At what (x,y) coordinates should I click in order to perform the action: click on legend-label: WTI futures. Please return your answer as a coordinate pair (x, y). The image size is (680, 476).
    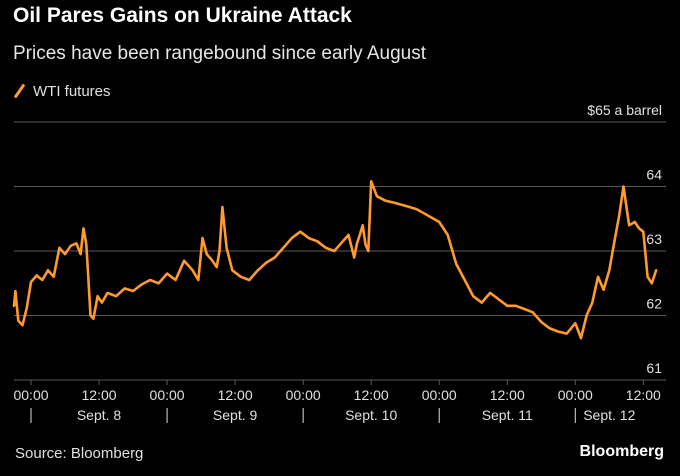
    Looking at the image, I should click on (72, 91).